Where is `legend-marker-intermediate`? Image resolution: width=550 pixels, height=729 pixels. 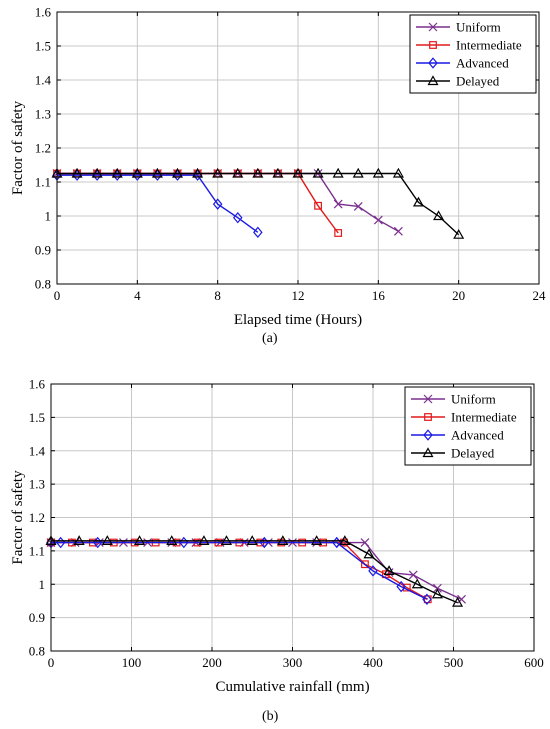
legend-marker-intermediate is located at coordinates (428, 417).